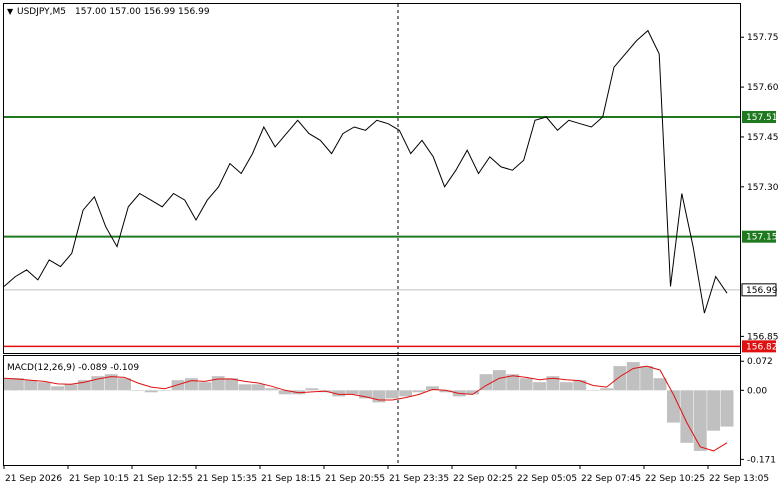 Image resolution: width=781 pixels, height=493 pixels. Describe the element at coordinates (761, 460) in the screenshot. I see `macd-tick-label: -0.171` at that location.